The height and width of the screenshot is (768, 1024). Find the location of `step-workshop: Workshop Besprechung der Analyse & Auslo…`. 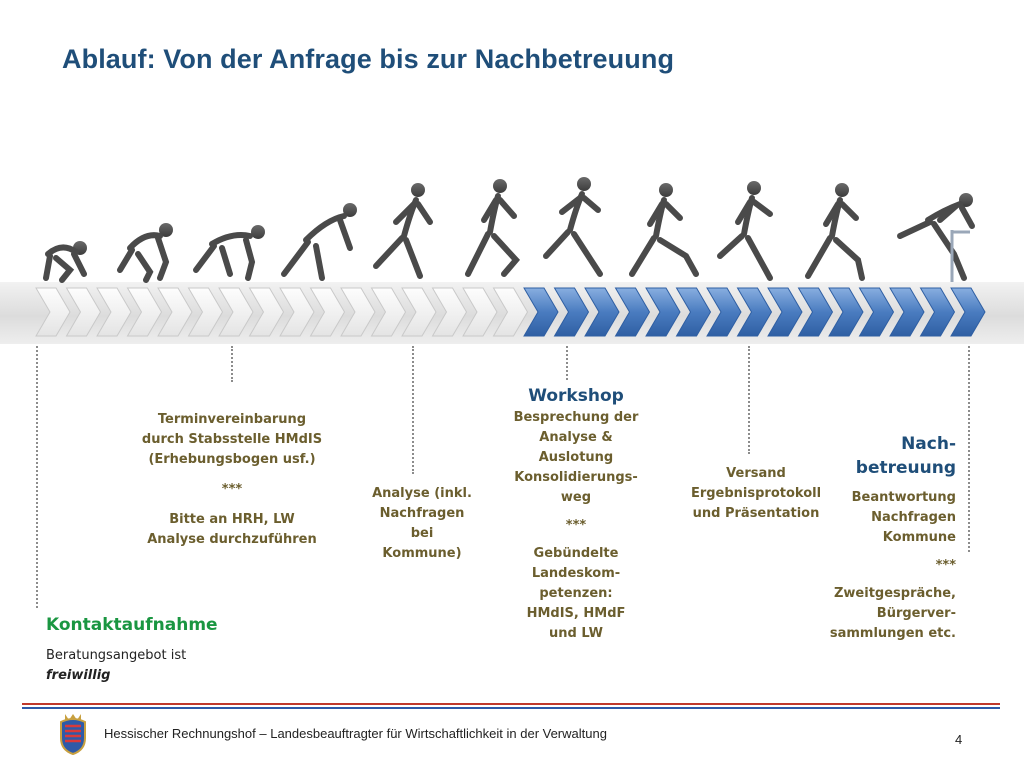

step-workshop: Workshop Besprechung der Analyse & Auslo… is located at coordinates (576, 514).